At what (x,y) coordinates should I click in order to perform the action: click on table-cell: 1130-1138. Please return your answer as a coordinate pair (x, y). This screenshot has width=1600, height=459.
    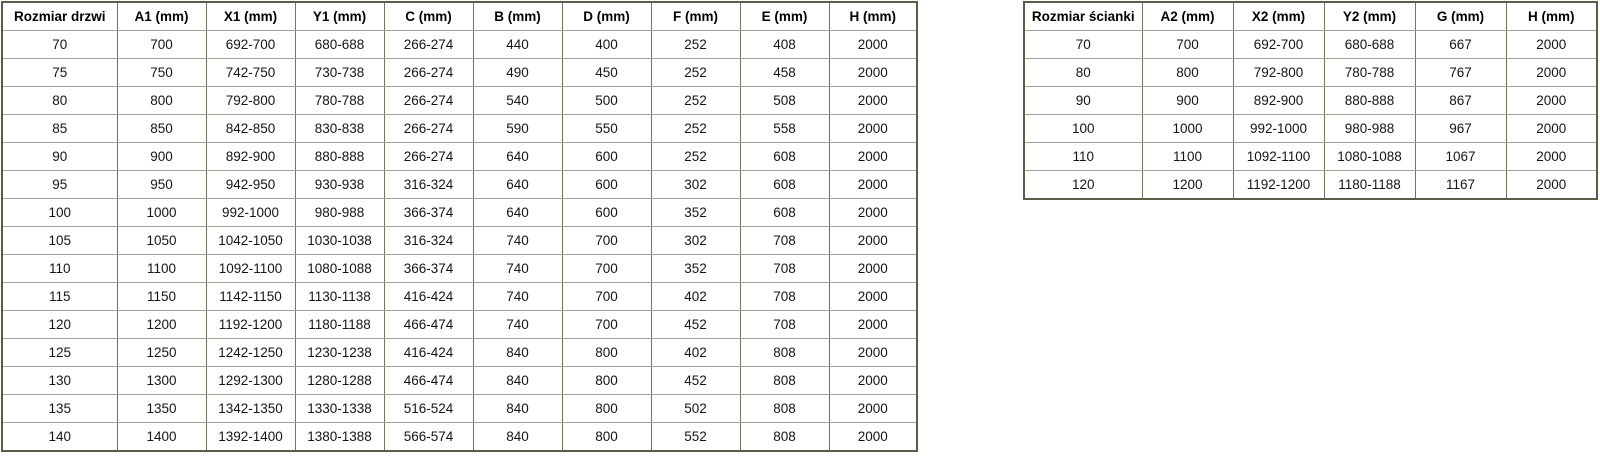
    Looking at the image, I should click on (339, 296).